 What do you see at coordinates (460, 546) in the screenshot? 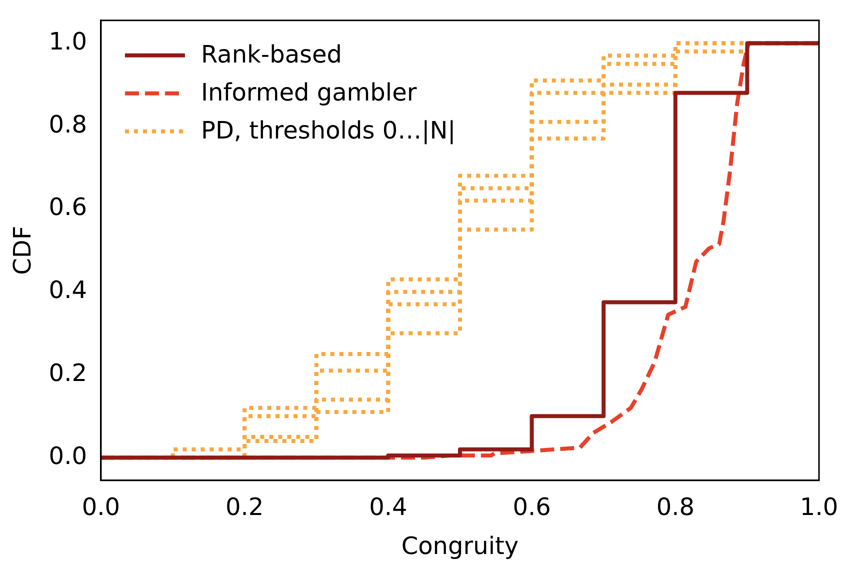
I see `x-axis-title: Congruity` at bounding box center [460, 546].